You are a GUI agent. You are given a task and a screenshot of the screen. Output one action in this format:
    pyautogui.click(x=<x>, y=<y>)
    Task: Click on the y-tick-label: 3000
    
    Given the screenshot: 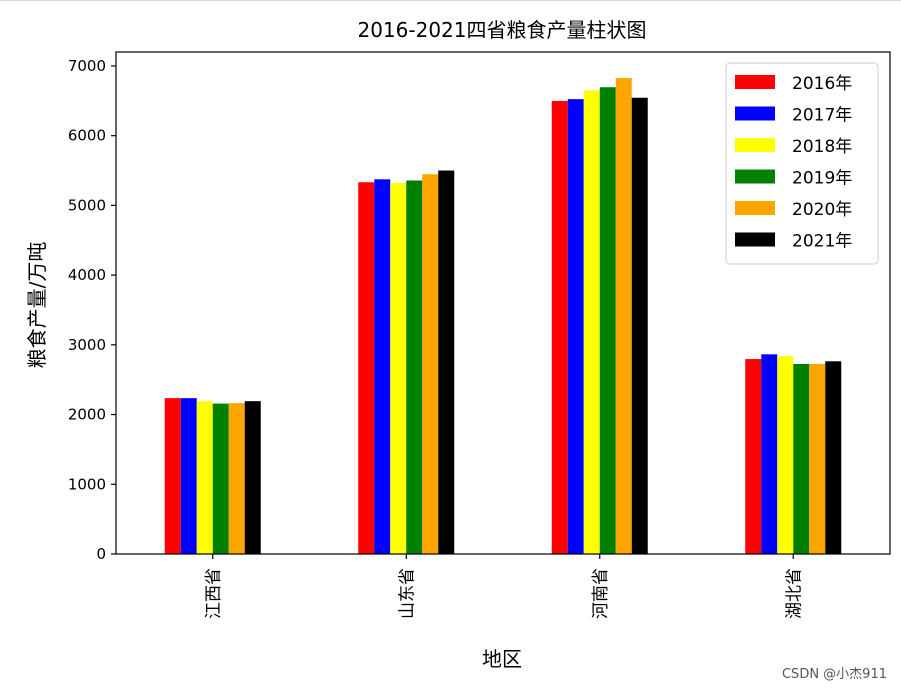 What is the action you would take?
    pyautogui.click(x=87, y=345)
    